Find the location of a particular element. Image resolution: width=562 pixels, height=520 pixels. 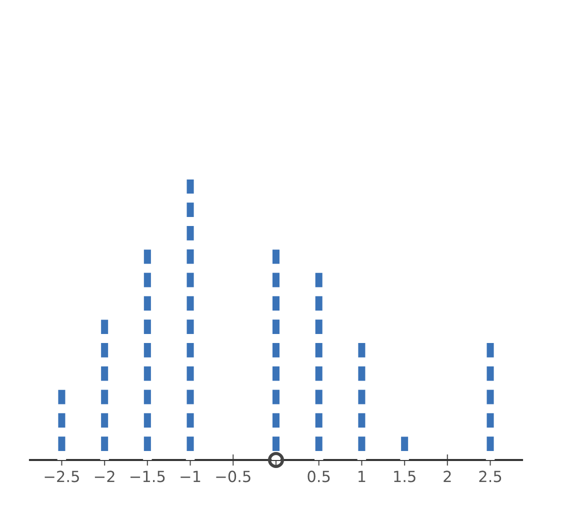

x-tick-label: −0.5 is located at coordinates (233, 476).